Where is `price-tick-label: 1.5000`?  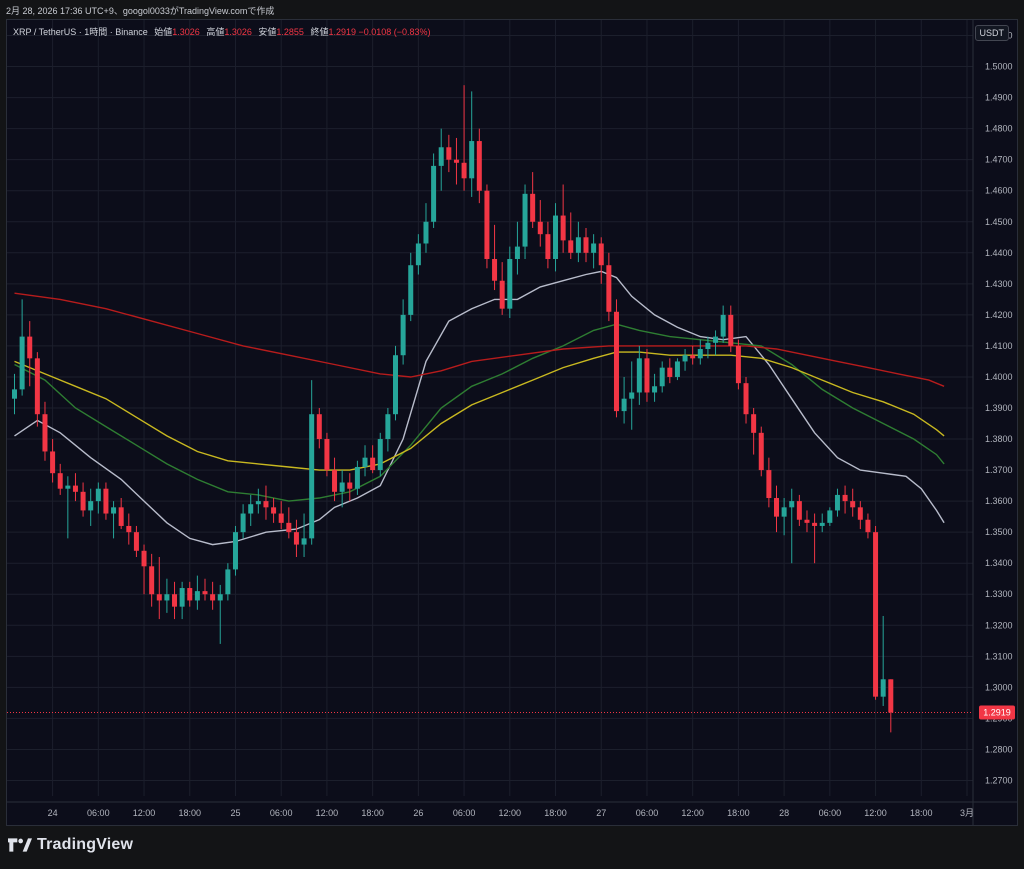
price-tick-label: 1.5000 is located at coordinates (999, 67).